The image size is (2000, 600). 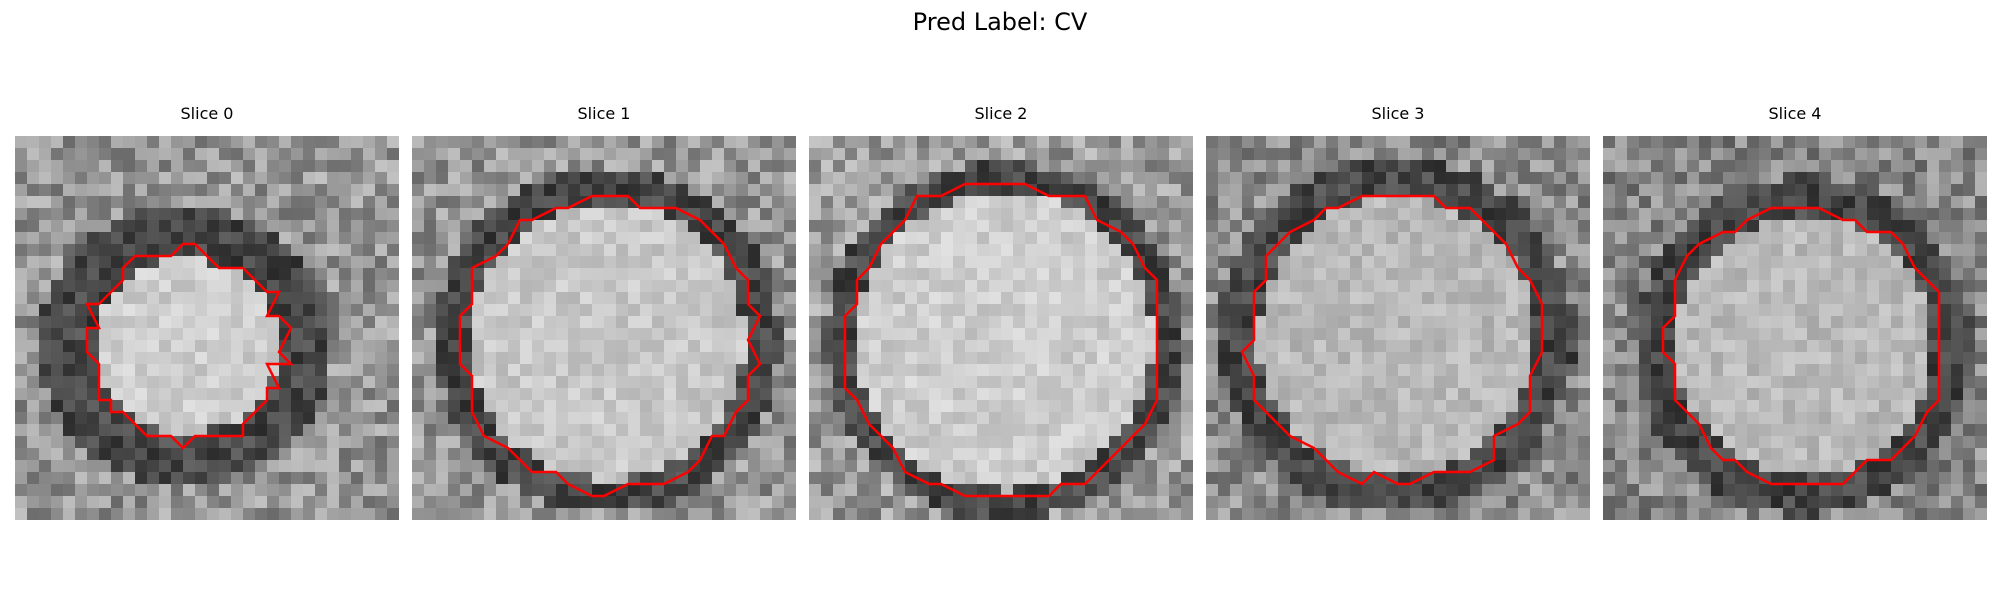 What do you see at coordinates (604, 113) in the screenshot?
I see `slice-title: Slice 1` at bounding box center [604, 113].